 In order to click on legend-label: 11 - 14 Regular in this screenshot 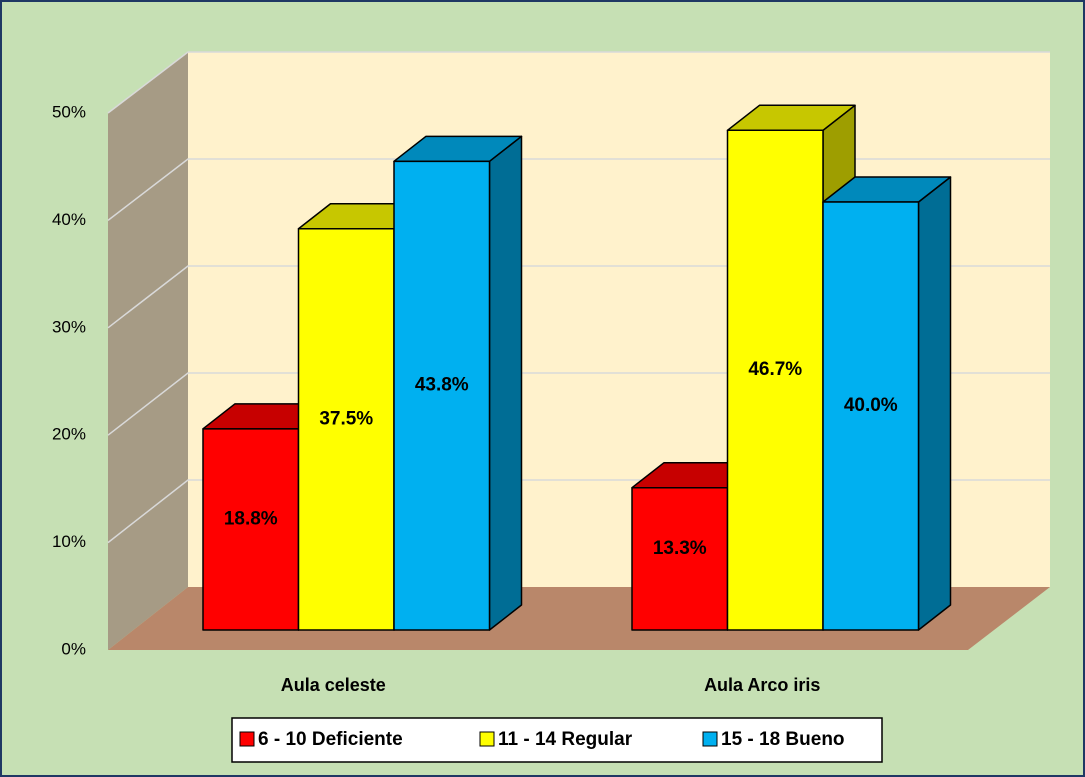, I will do `click(565, 739)`.